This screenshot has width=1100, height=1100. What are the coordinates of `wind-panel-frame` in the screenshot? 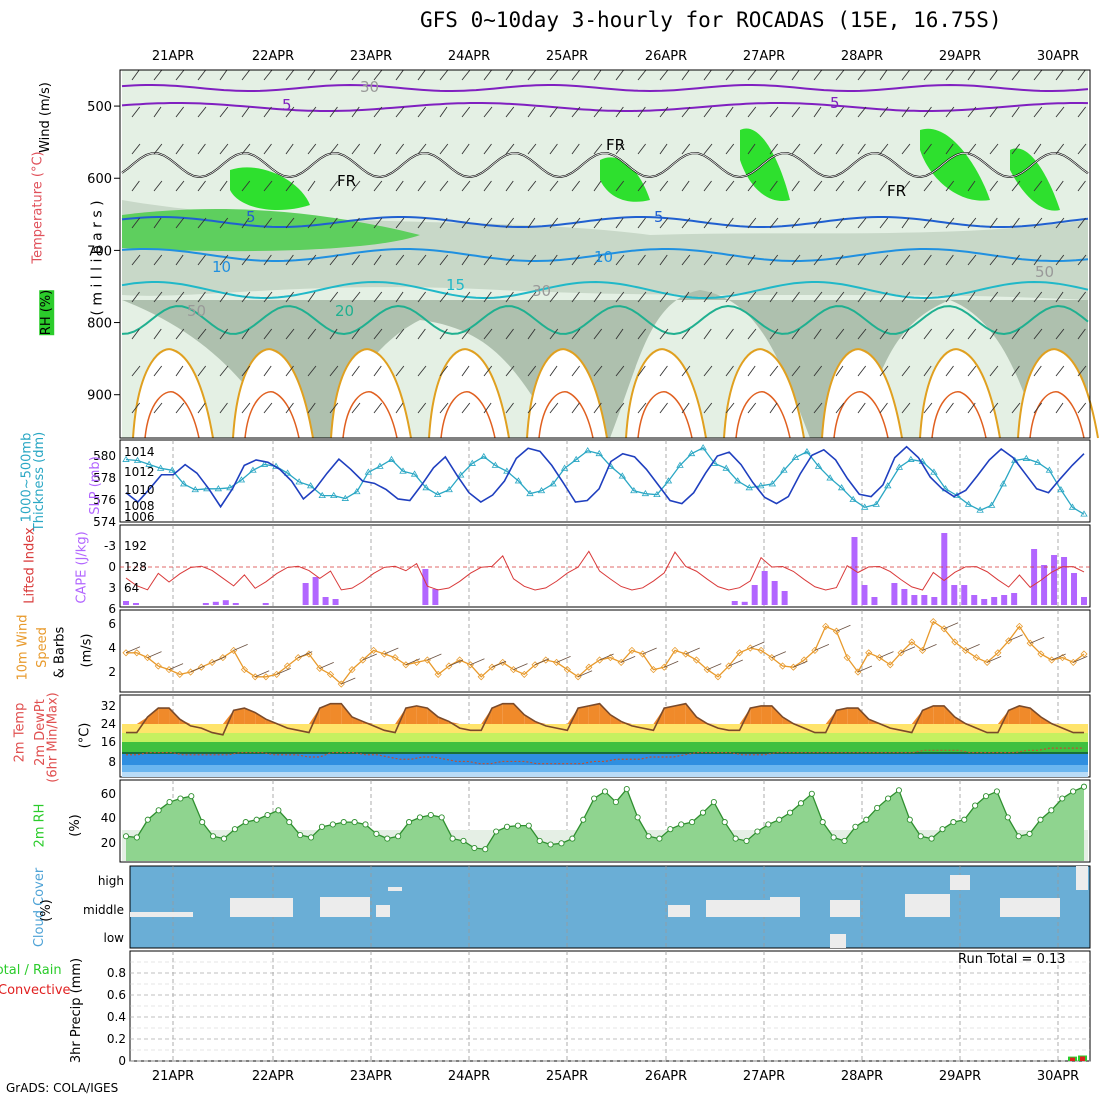 It's located at (605, 651).